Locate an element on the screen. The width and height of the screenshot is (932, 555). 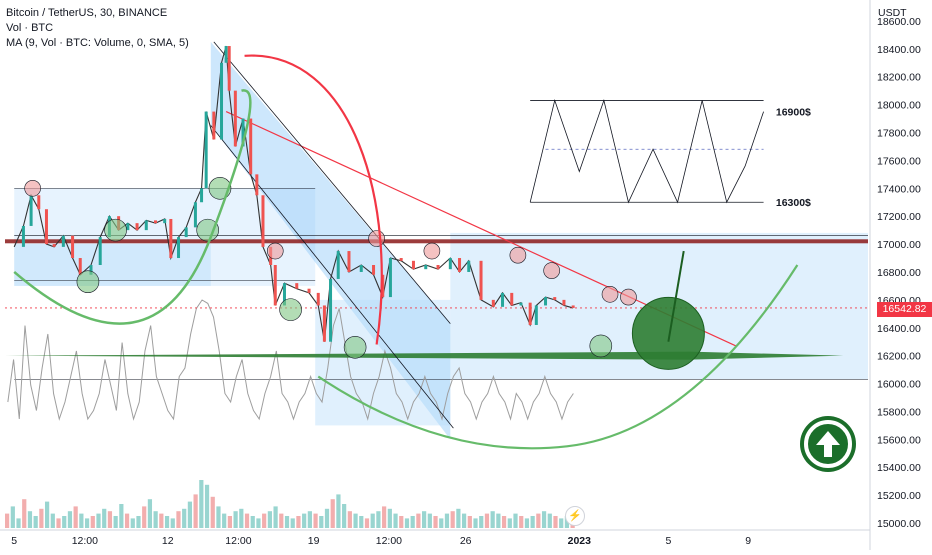
channel-upper-trendline is located at coordinates (332, 182).